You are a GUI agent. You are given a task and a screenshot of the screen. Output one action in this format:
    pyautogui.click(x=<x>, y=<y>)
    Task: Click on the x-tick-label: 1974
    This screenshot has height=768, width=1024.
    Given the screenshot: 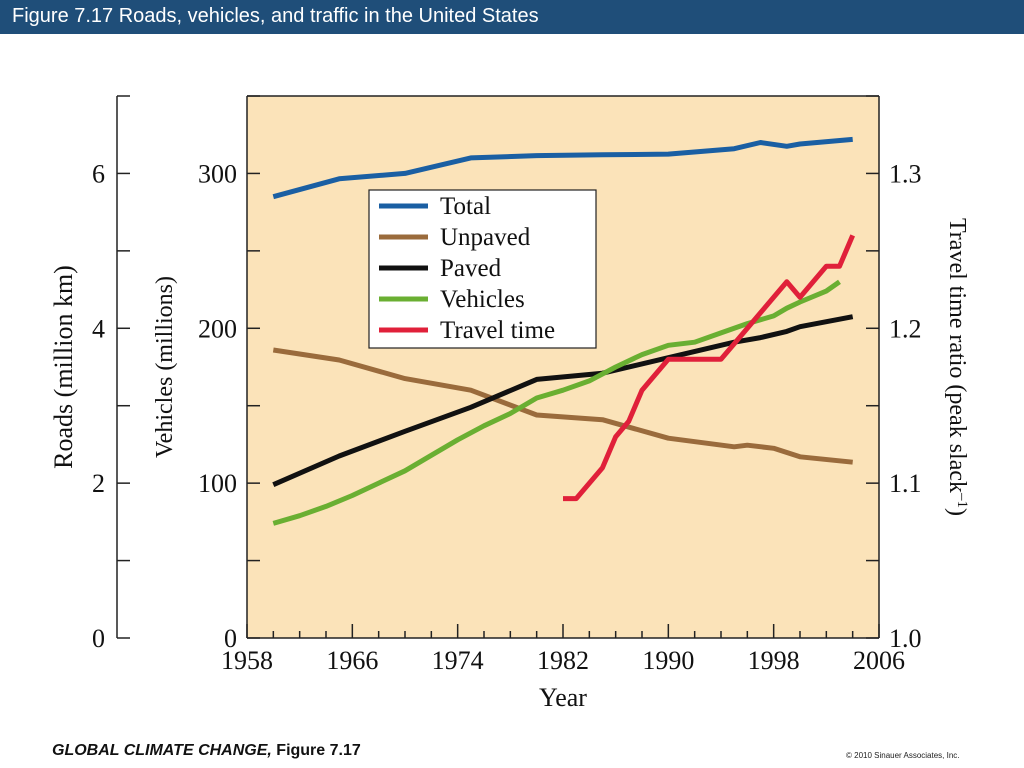 What is the action you would take?
    pyautogui.click(x=458, y=660)
    